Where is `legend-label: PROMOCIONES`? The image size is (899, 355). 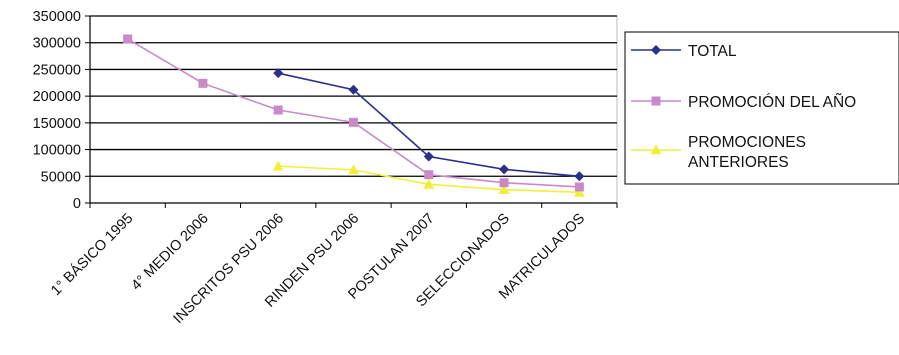
legend-label: PROMOCIONES is located at coordinates (747, 142).